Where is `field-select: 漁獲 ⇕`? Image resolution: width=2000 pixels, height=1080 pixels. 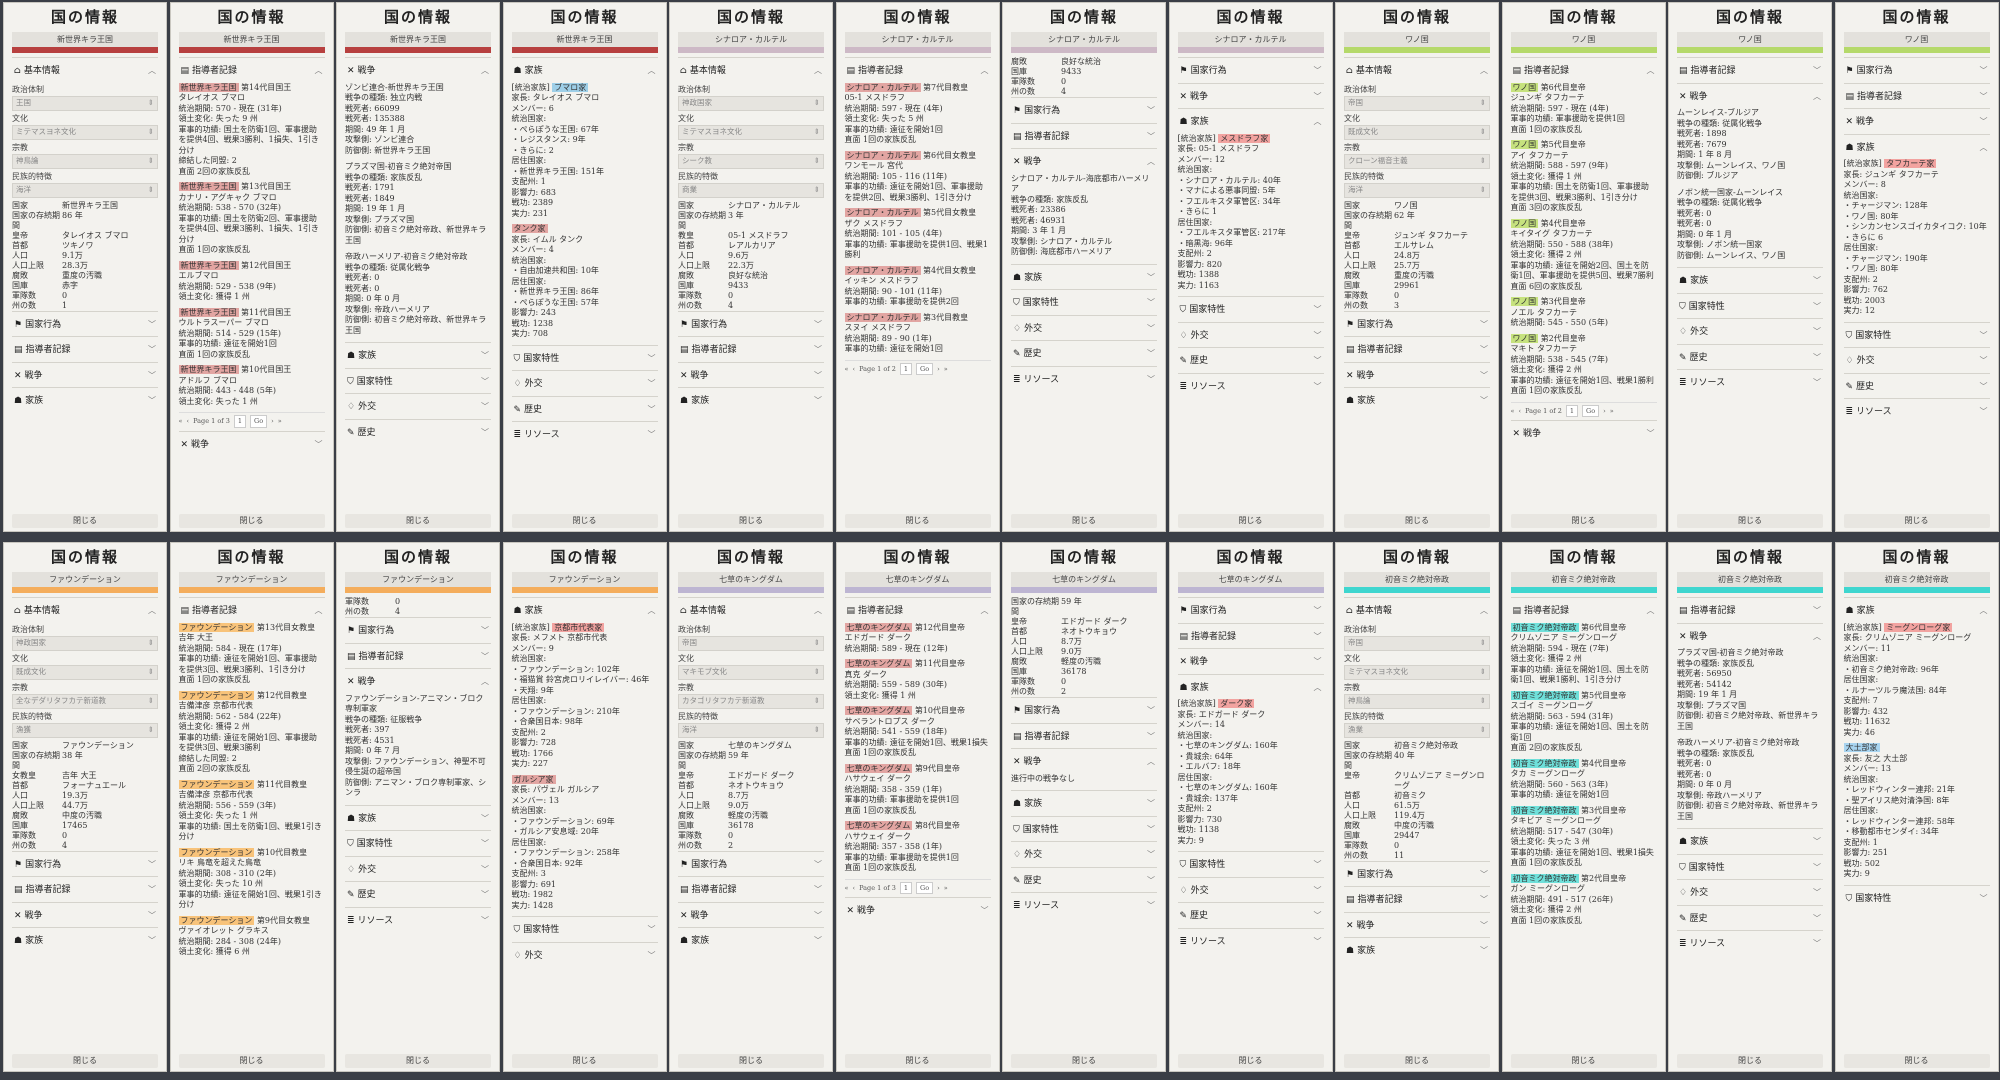
field-select: 漁獲 ⇕ is located at coordinates (85, 730).